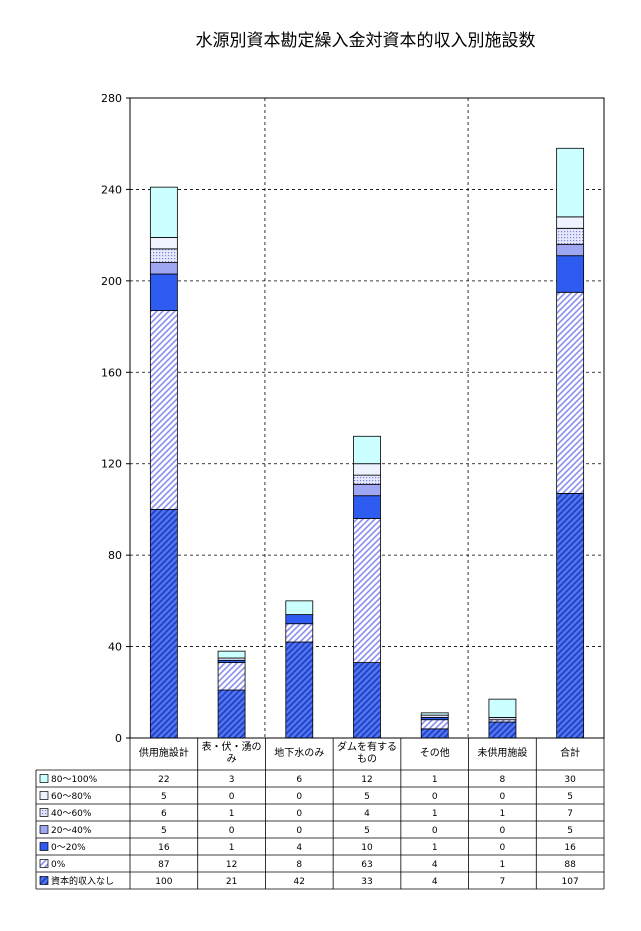 The image size is (641, 931). I want to click on category-label: 未供用施設, so click(502, 752).